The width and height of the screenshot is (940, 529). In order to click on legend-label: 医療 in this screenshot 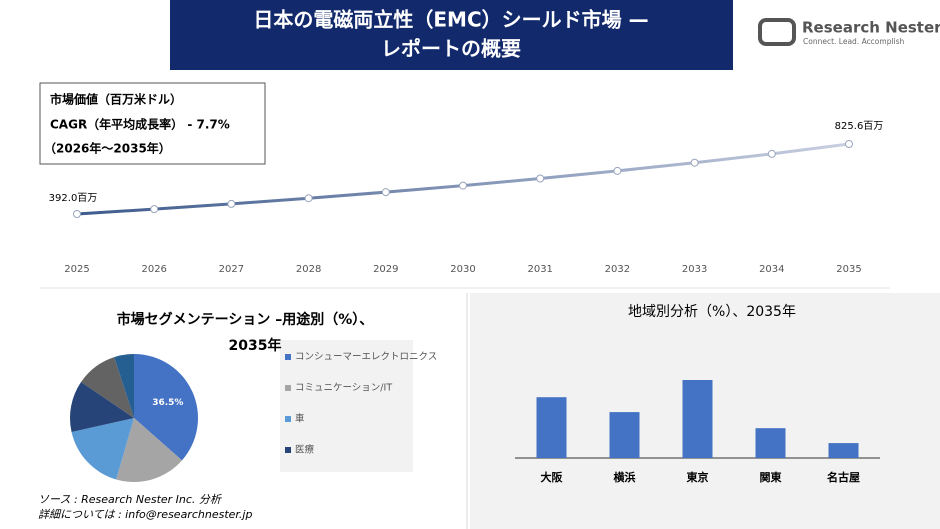, I will do `click(305, 450)`.